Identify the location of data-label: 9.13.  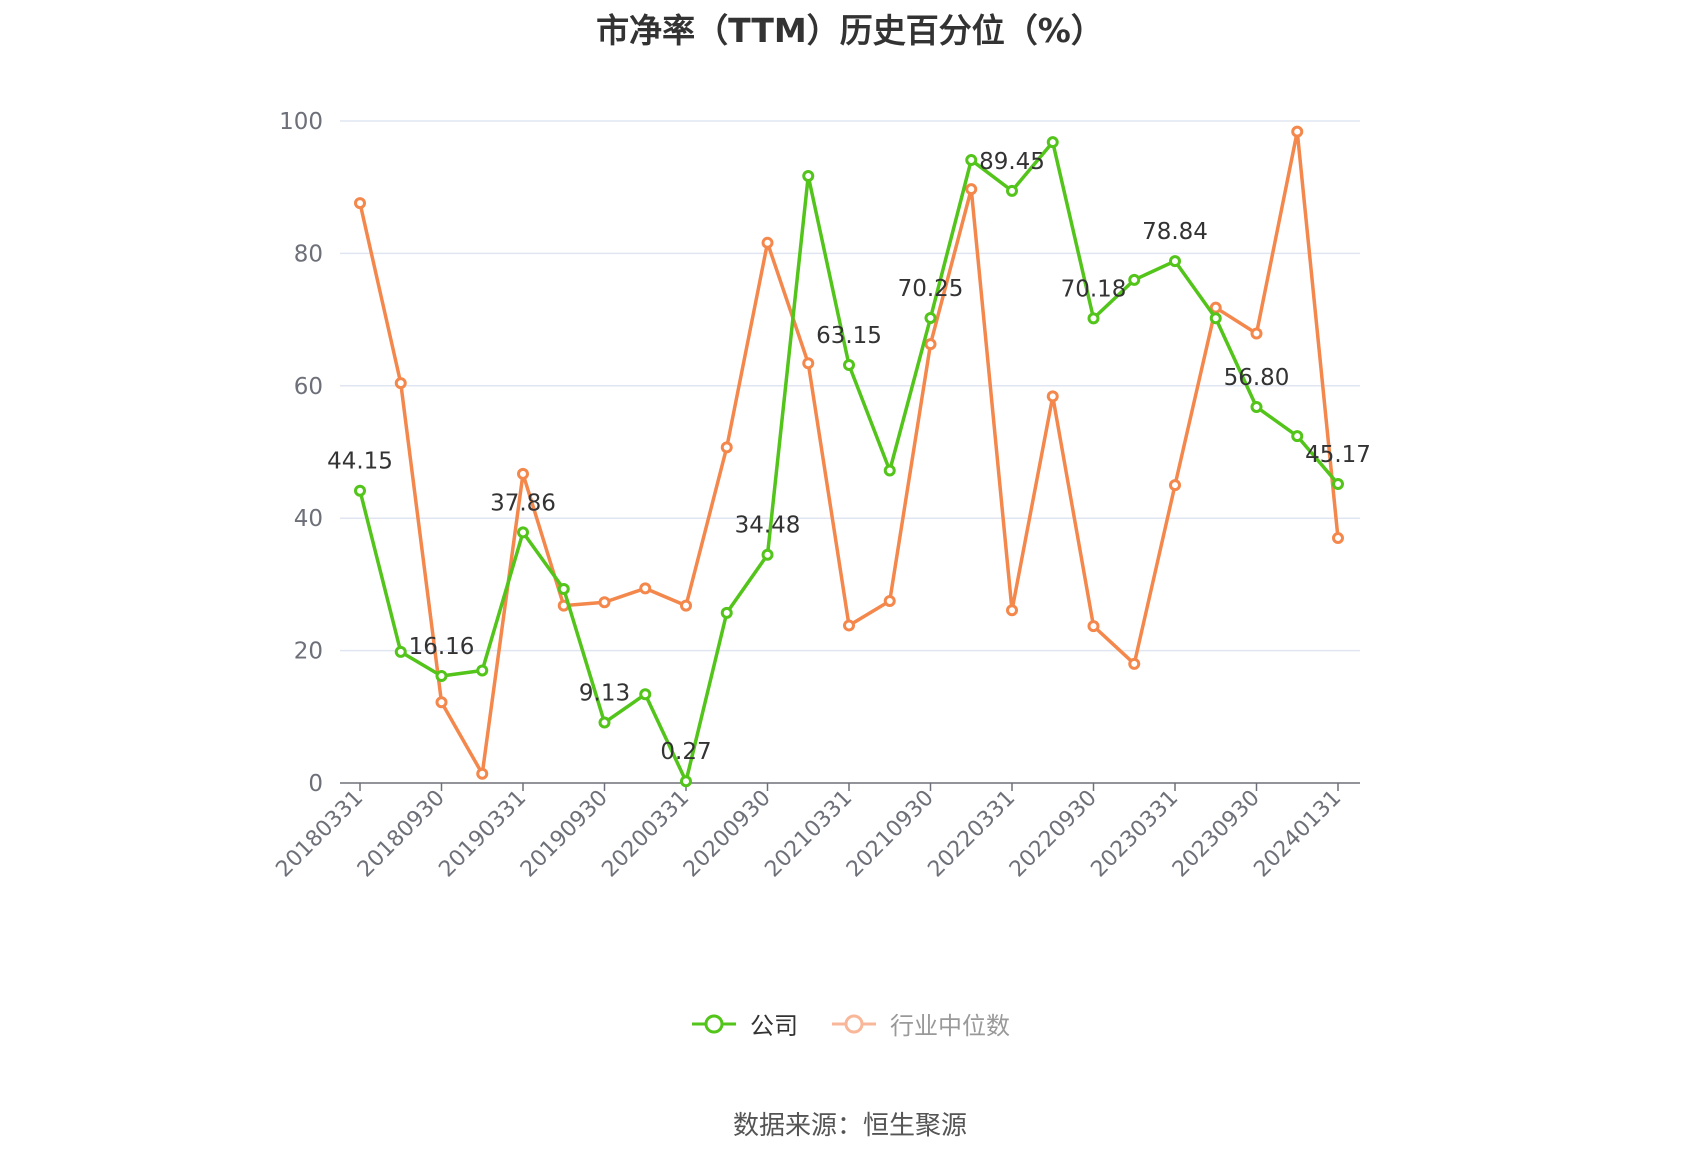
(604, 694).